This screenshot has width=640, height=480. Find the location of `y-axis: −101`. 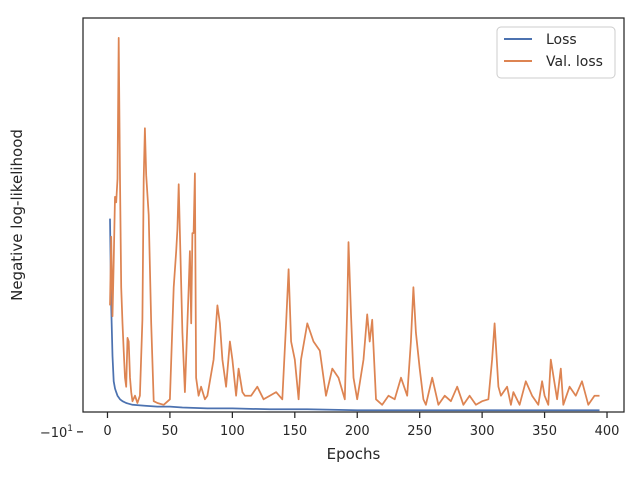

y-axis: −101 is located at coordinates (61, 432).